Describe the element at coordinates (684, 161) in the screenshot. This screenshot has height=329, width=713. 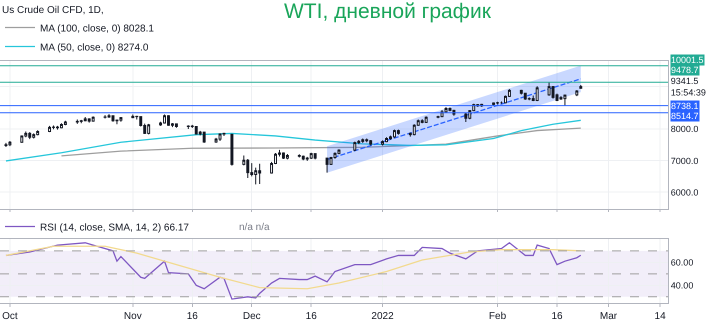
I see `y-tick-label: 7000.0` at that location.